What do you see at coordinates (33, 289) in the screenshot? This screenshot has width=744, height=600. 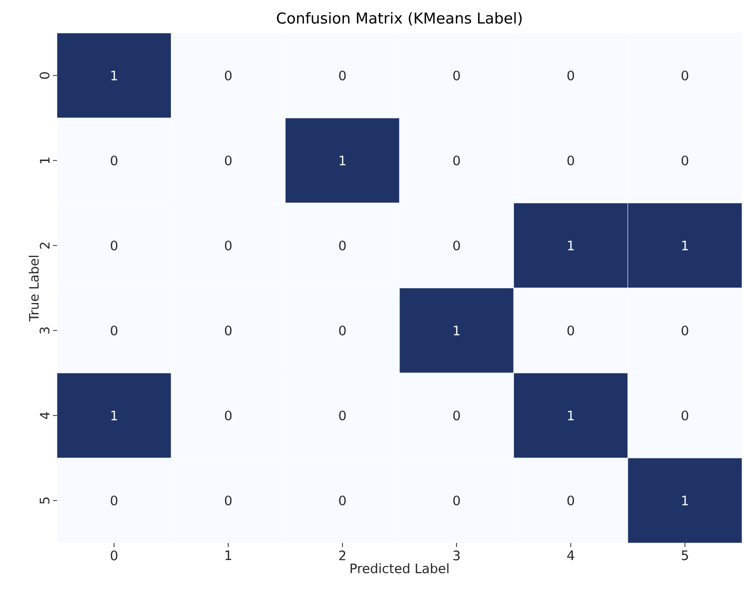 I see `y-axis-title: True Label` at bounding box center [33, 289].